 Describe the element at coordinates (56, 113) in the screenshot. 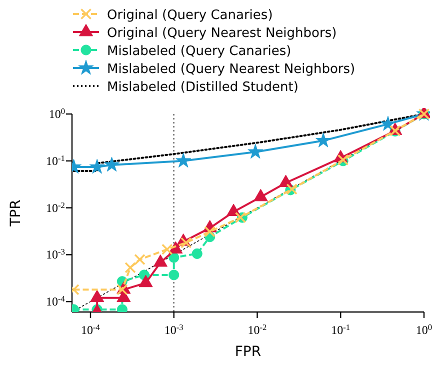

I see `y-tick-label: 10$^{0}$` at that location.